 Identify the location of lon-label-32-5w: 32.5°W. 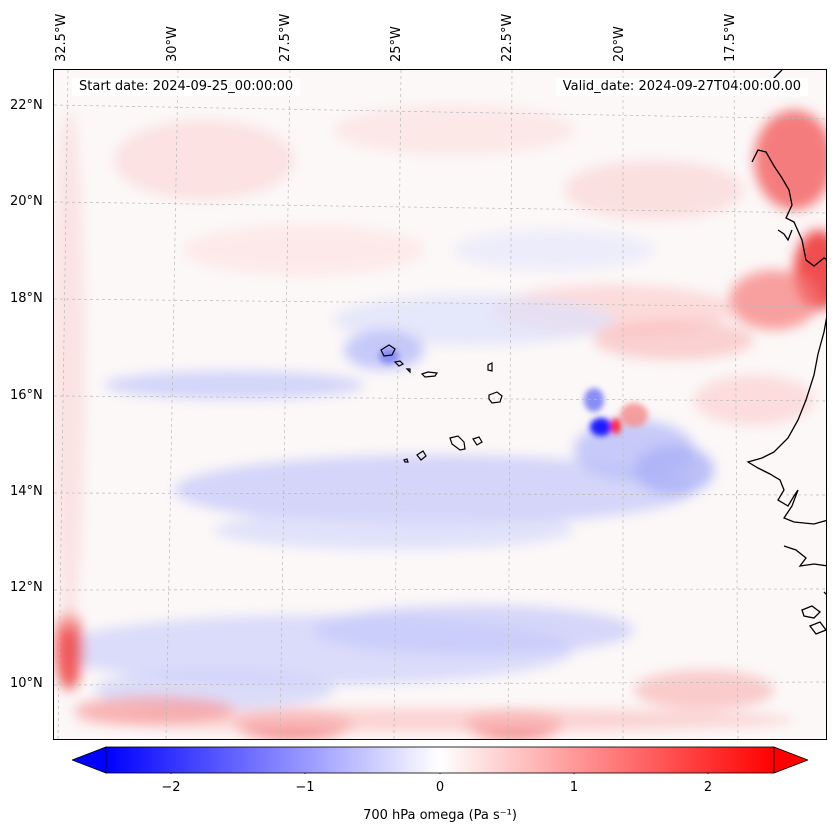
(61, 37).